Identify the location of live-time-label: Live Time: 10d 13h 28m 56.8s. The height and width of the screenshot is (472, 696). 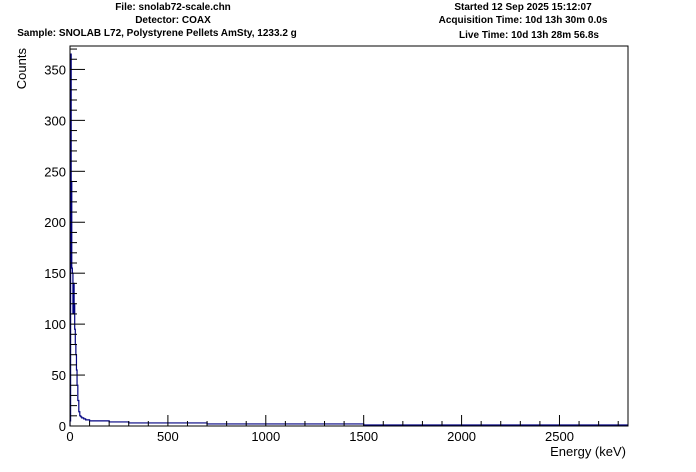
(529, 35).